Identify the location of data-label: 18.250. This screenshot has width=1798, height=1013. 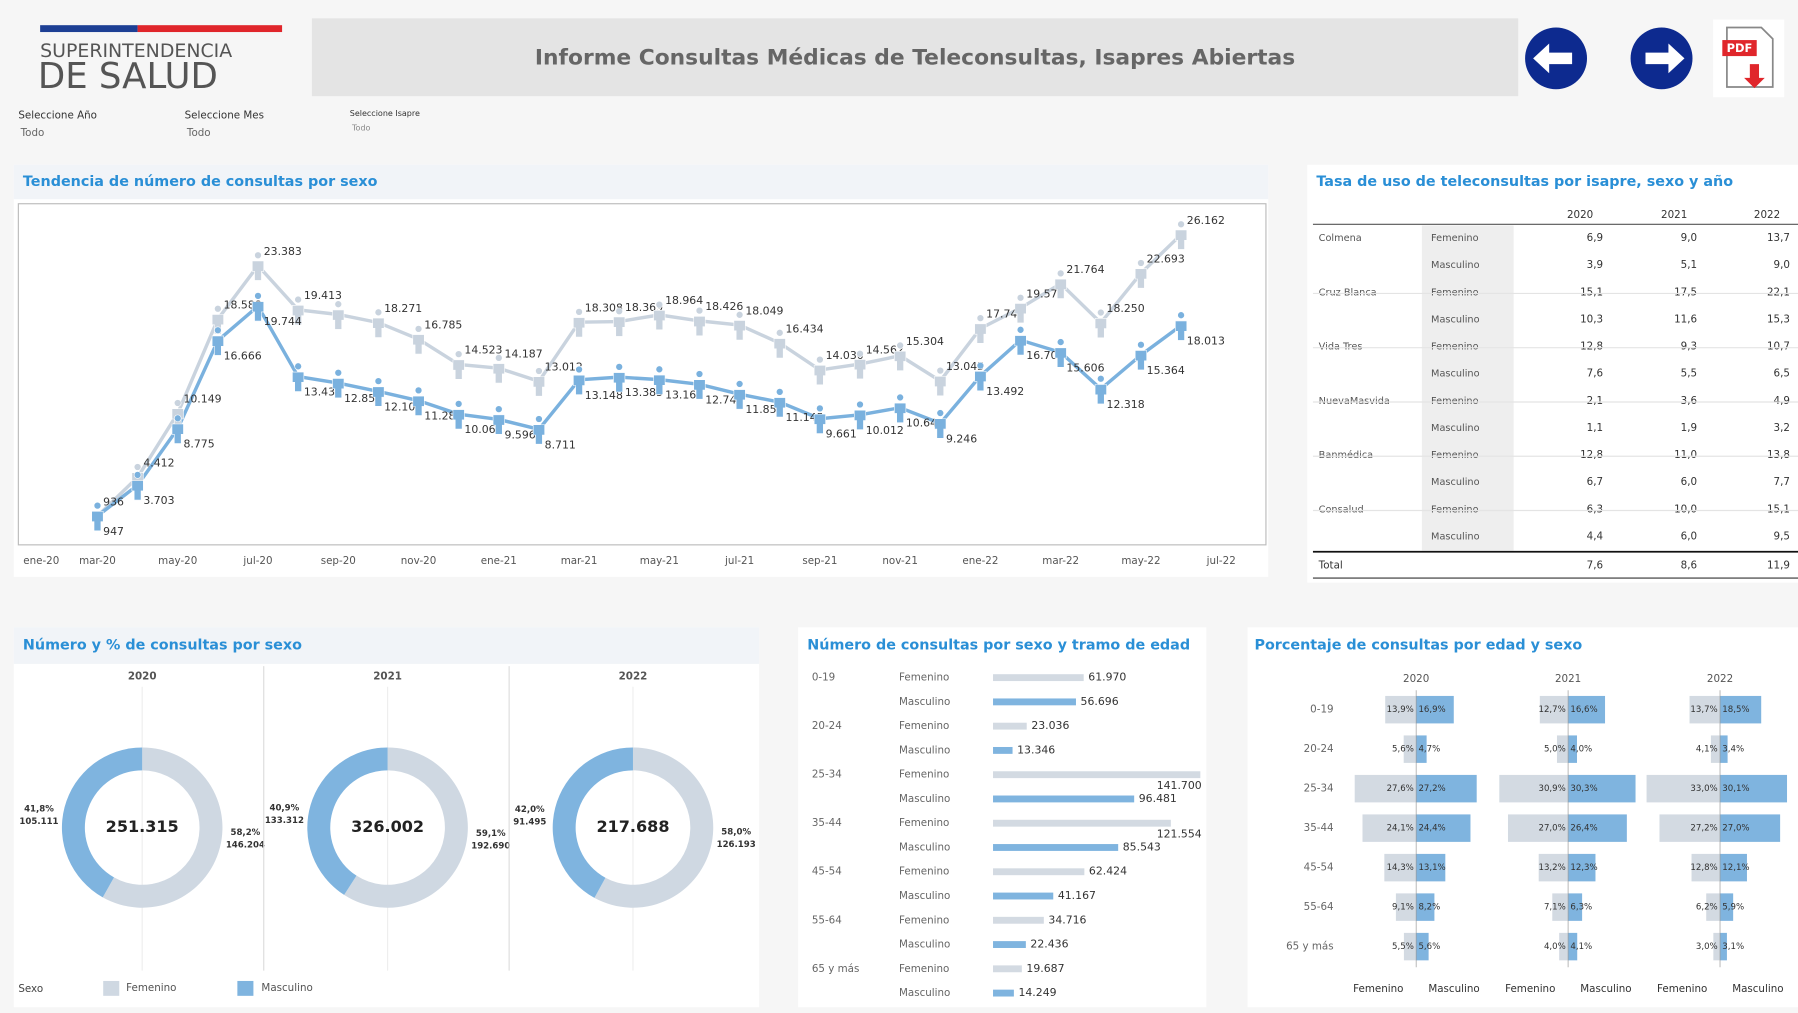
(1126, 308).